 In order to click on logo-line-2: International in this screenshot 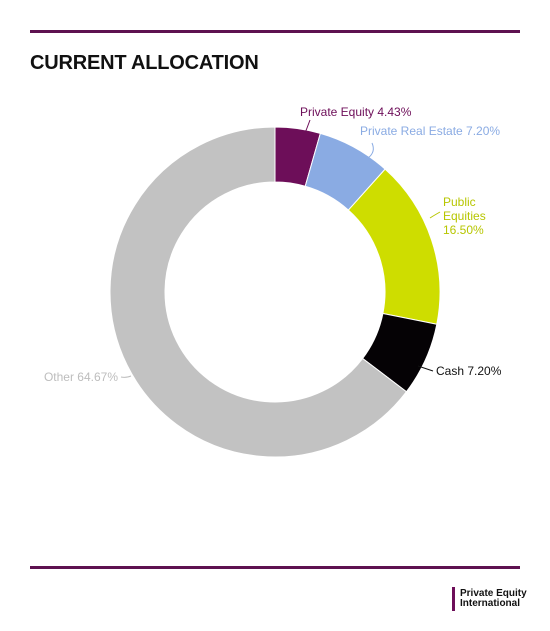, I will do `click(490, 603)`.